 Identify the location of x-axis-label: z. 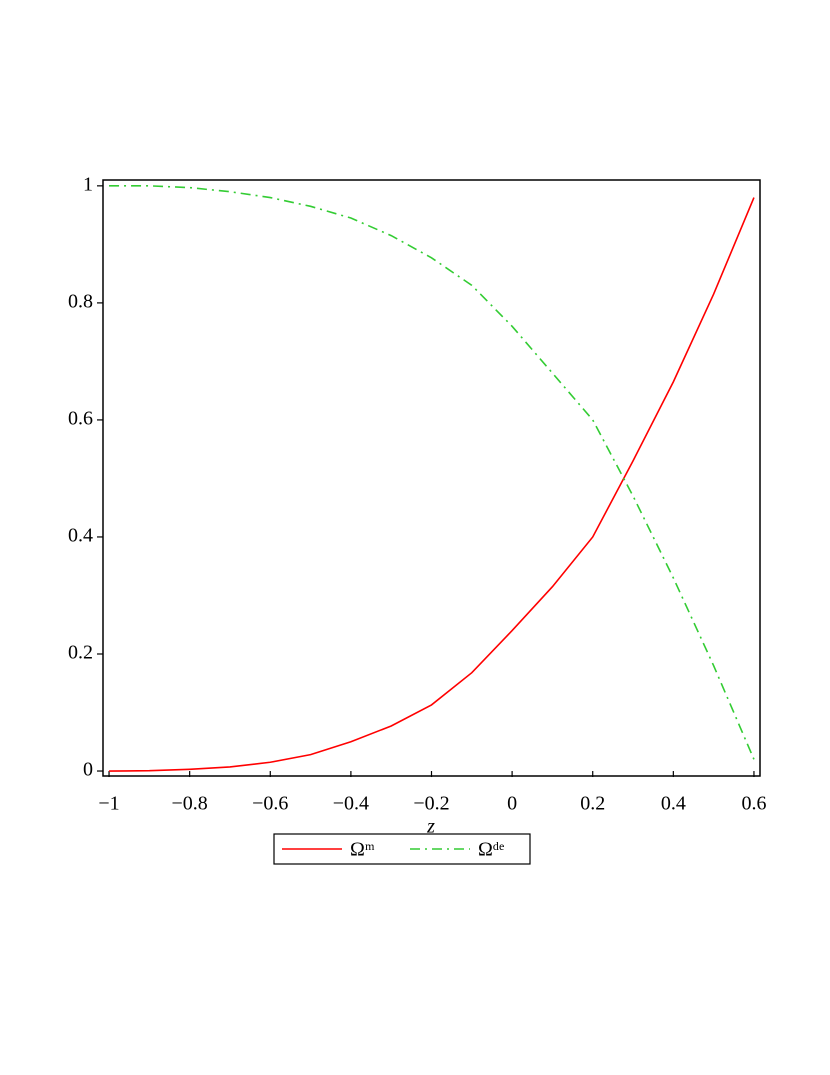
(430, 827).